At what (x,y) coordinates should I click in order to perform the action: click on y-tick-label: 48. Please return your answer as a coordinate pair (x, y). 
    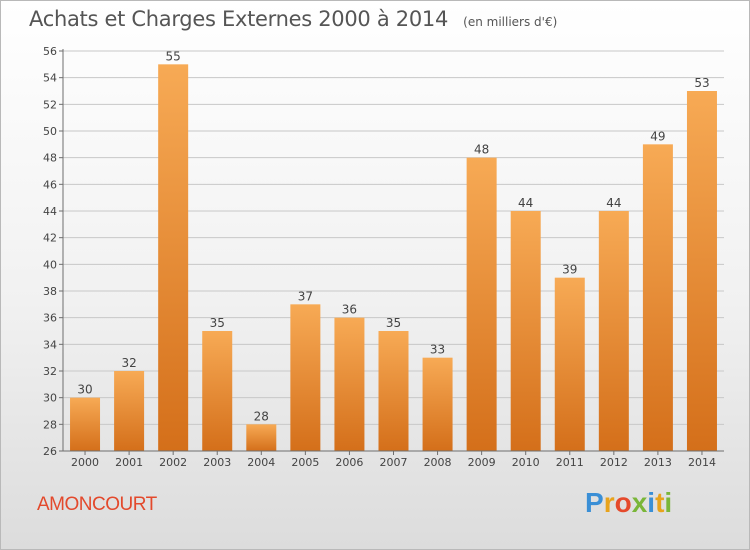
    Looking at the image, I should click on (50, 158).